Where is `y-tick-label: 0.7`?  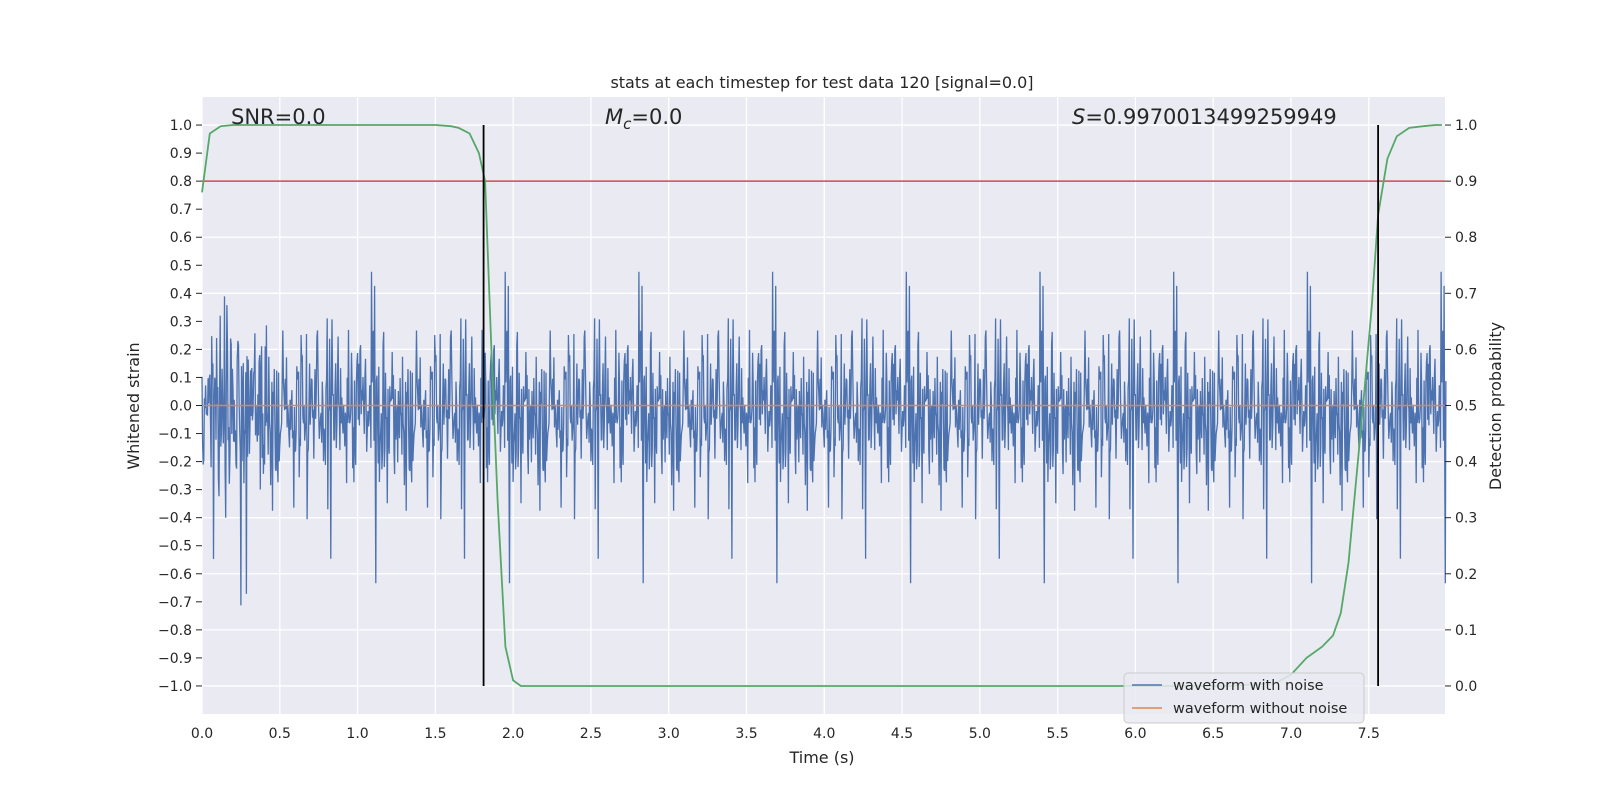 y-tick-label: 0.7 is located at coordinates (181, 210).